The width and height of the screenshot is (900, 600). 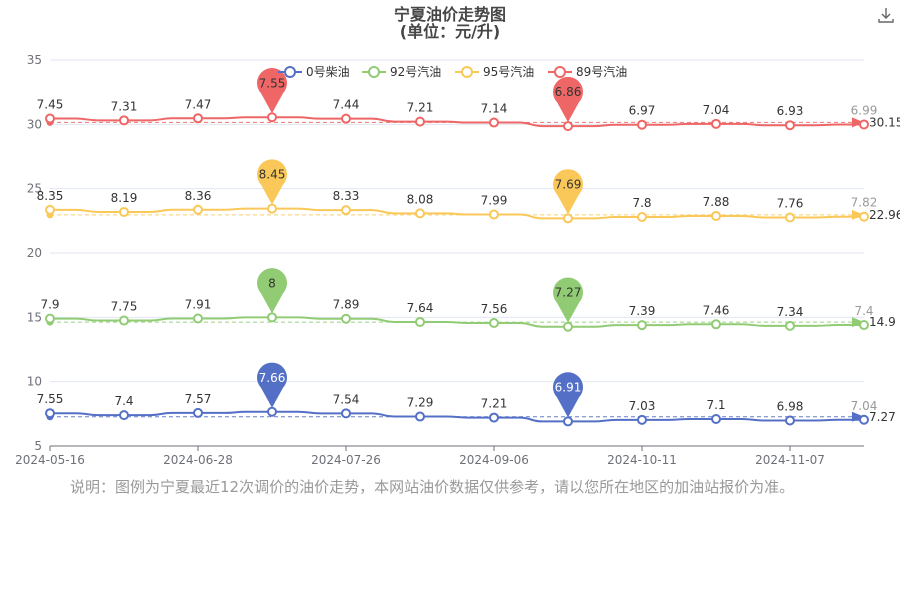 What do you see at coordinates (864, 110) in the screenshot?
I see `data-label: 6.99` at bounding box center [864, 110].